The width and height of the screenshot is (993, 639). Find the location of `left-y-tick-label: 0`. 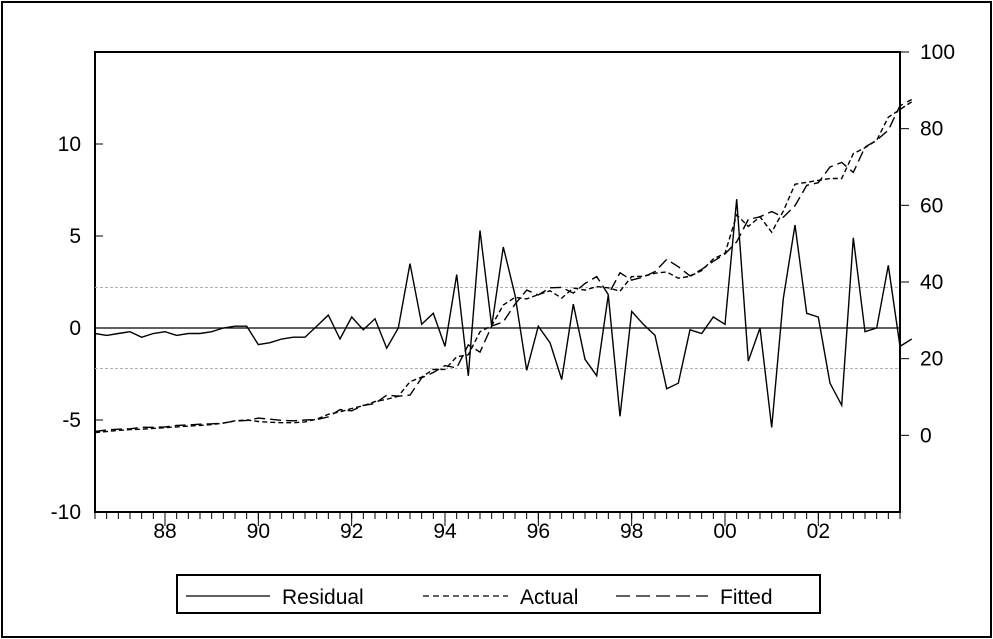

left-y-tick-label: 0 is located at coordinates (75, 328).